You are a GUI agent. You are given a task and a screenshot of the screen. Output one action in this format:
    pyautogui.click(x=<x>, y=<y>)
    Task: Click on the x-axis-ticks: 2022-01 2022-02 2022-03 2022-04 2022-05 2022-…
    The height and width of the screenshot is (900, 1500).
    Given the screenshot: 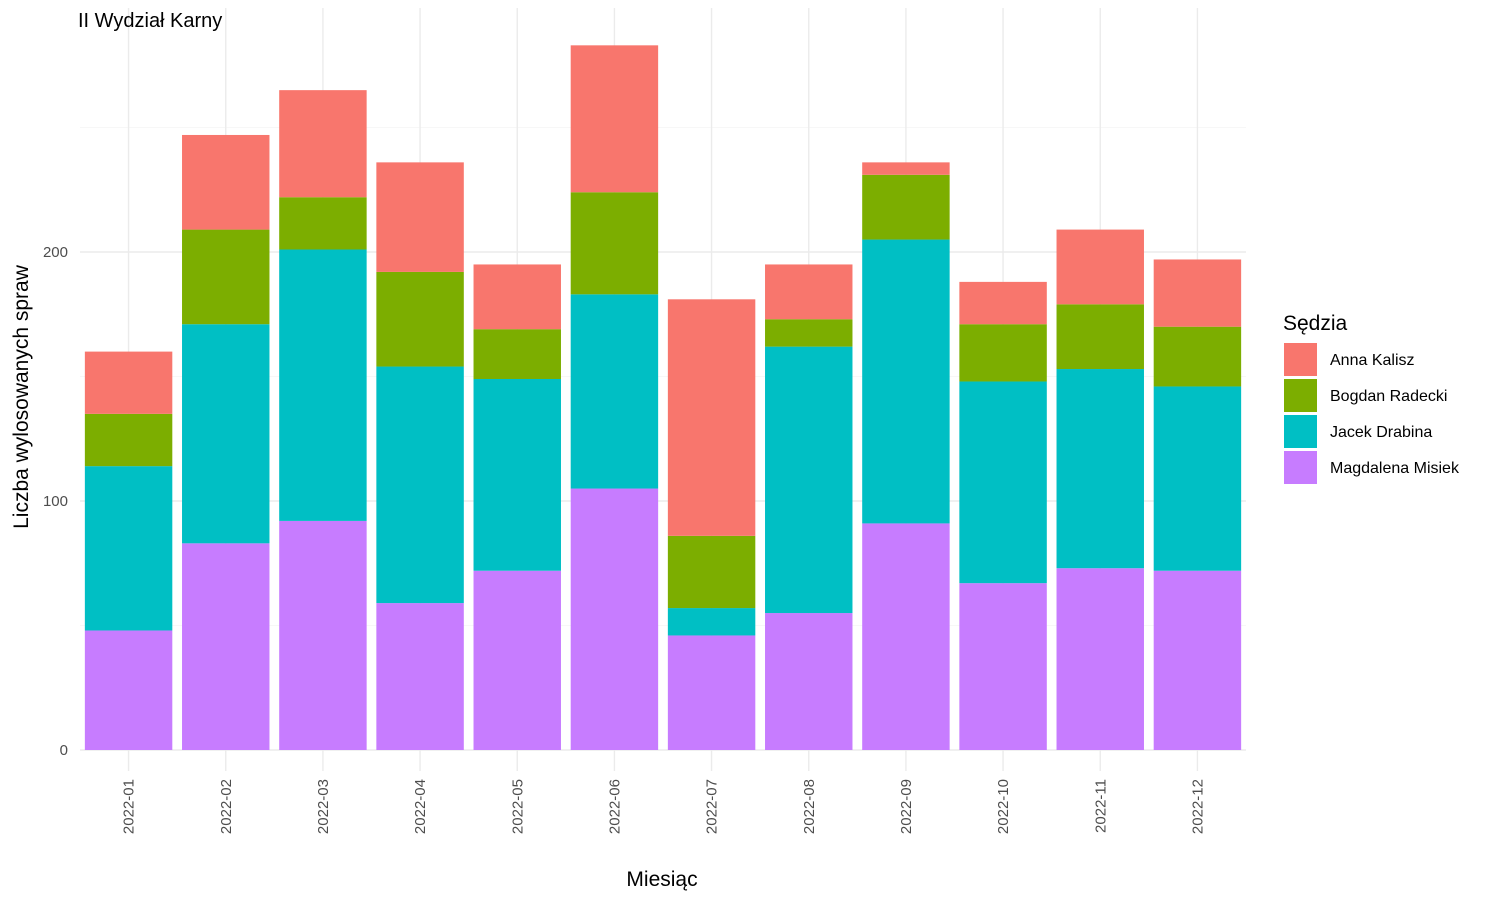 What is the action you would take?
    pyautogui.click(x=664, y=806)
    